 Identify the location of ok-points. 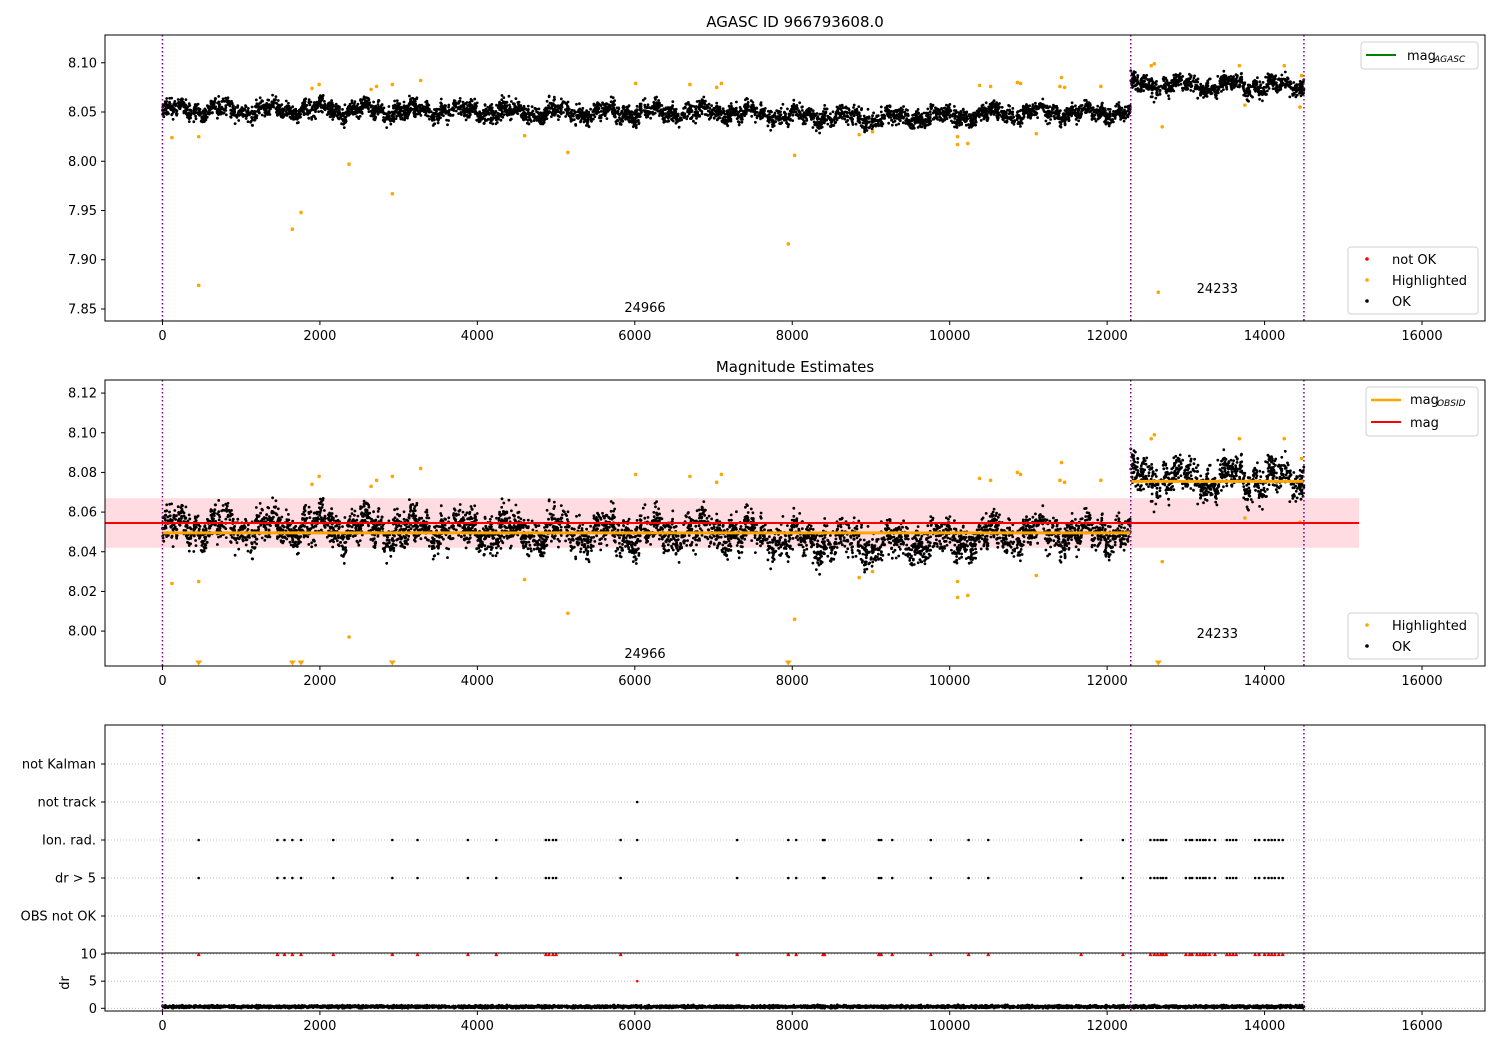
(733, 102).